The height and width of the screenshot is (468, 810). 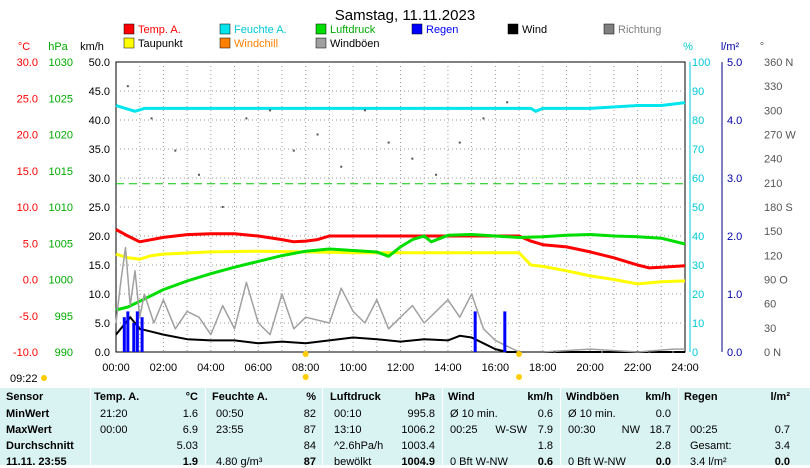 I want to click on pressure-value: 995.8, so click(x=421, y=414).